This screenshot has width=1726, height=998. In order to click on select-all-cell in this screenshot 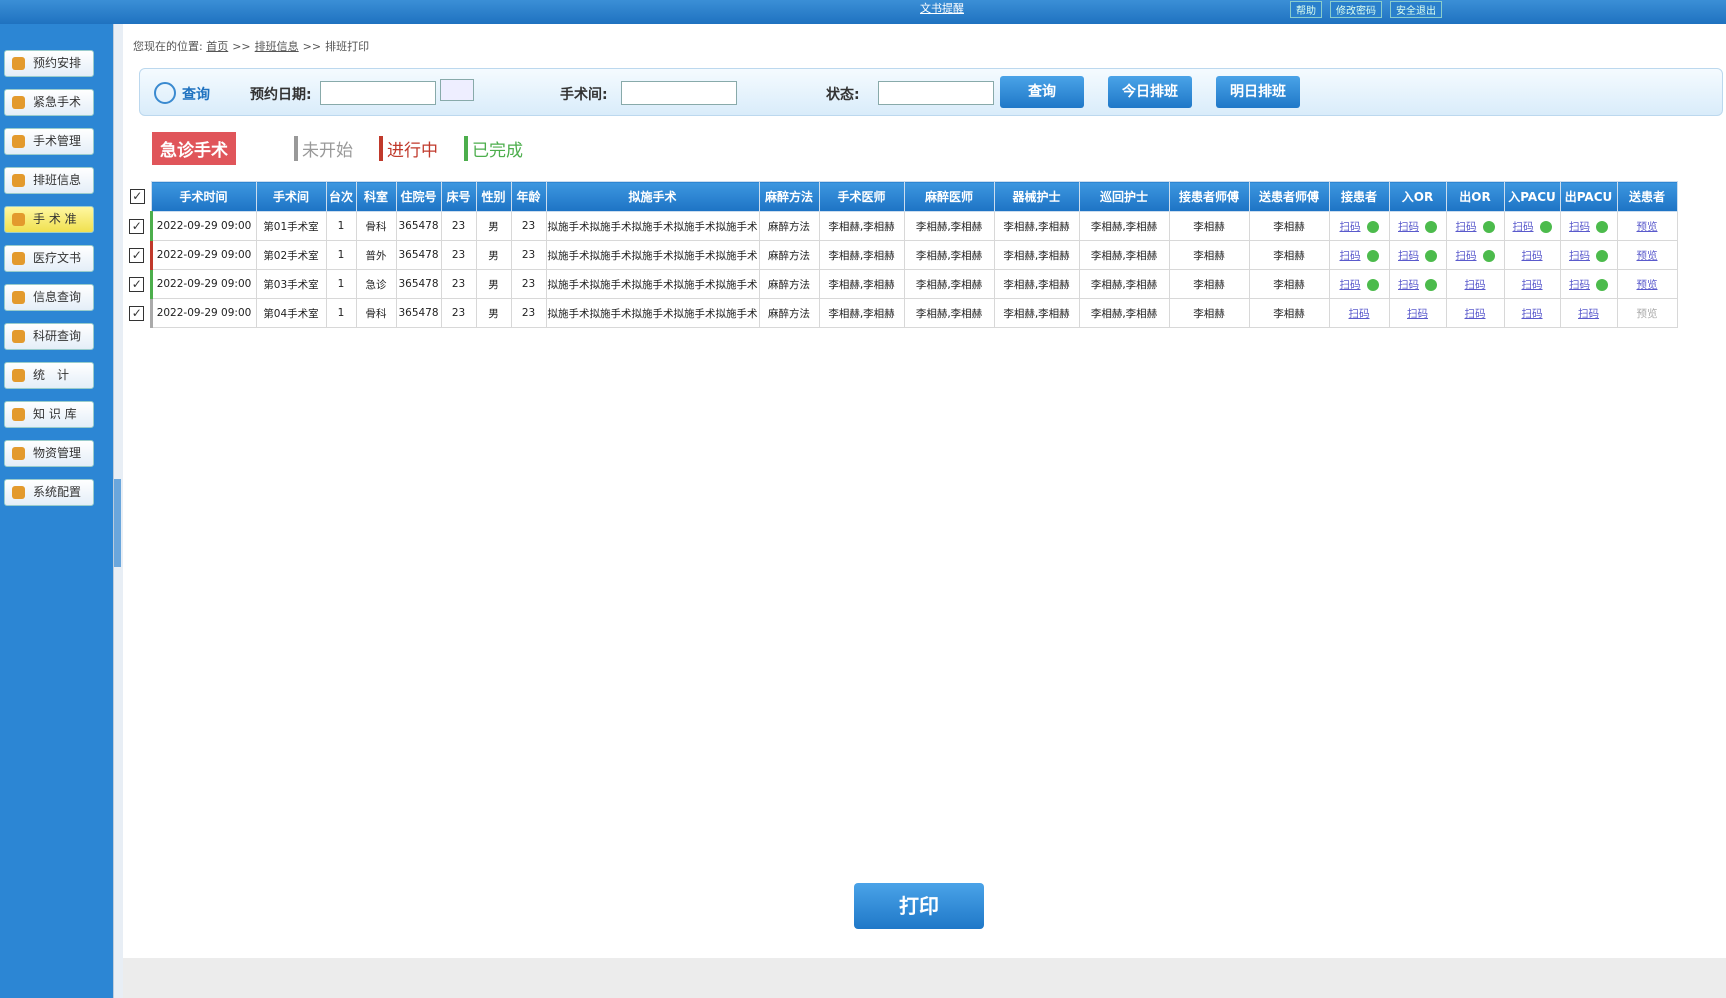, I will do `click(137, 196)`.